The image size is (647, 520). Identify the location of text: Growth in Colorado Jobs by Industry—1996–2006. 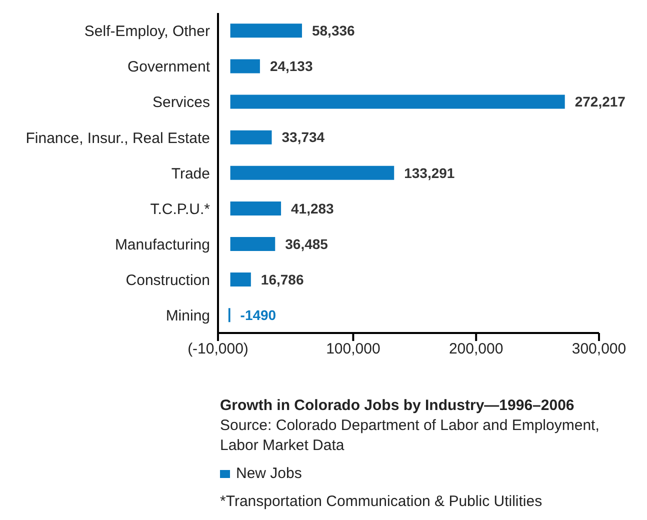
(398, 406).